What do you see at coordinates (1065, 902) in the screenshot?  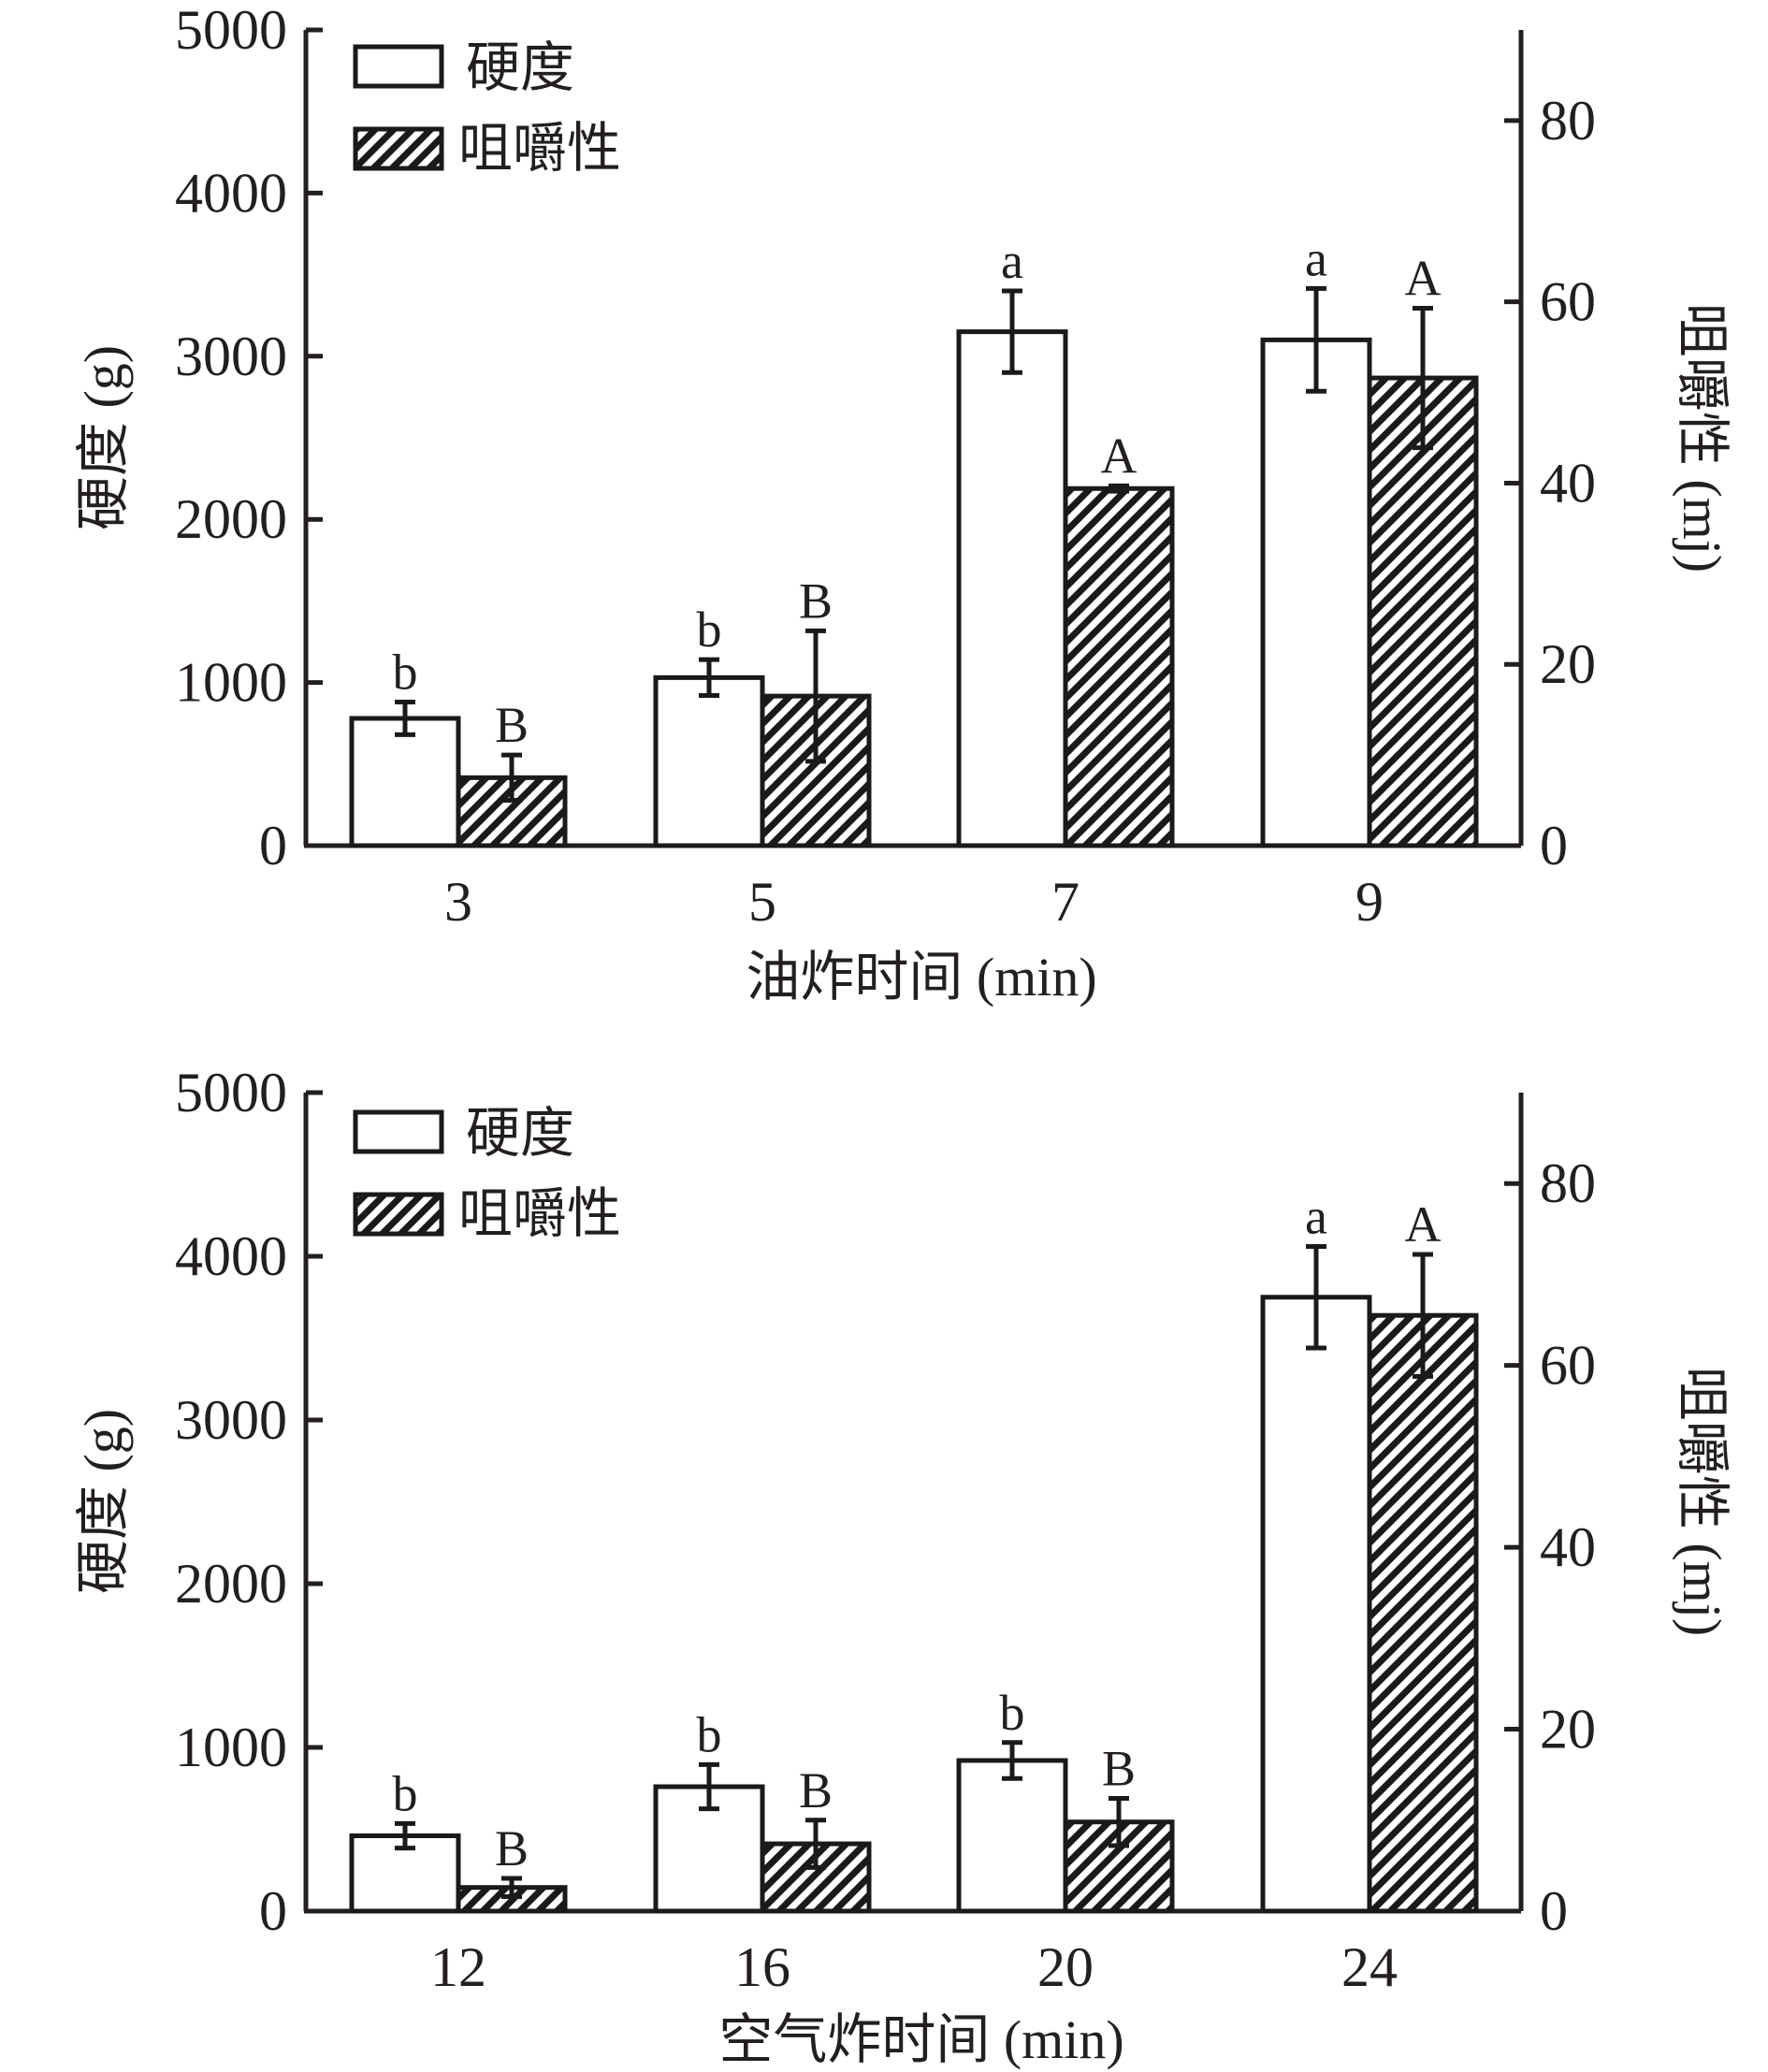 I see `x-tick-label: 7` at bounding box center [1065, 902].